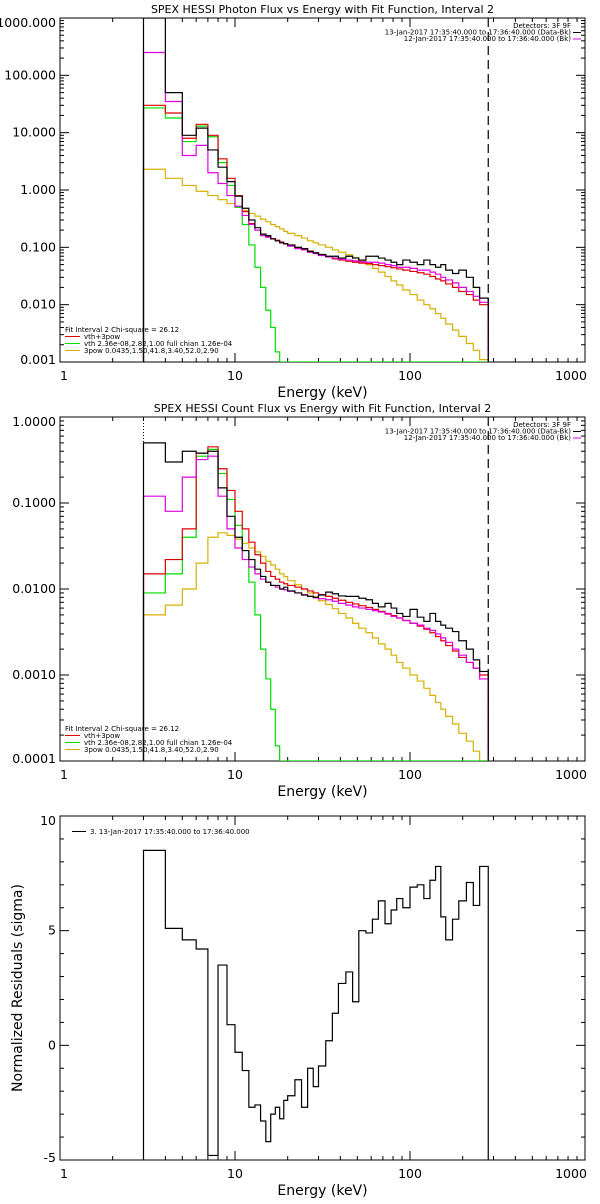  Describe the element at coordinates (34, 502) in the screenshot. I see `y-tick-label: 0.1000` at that location.